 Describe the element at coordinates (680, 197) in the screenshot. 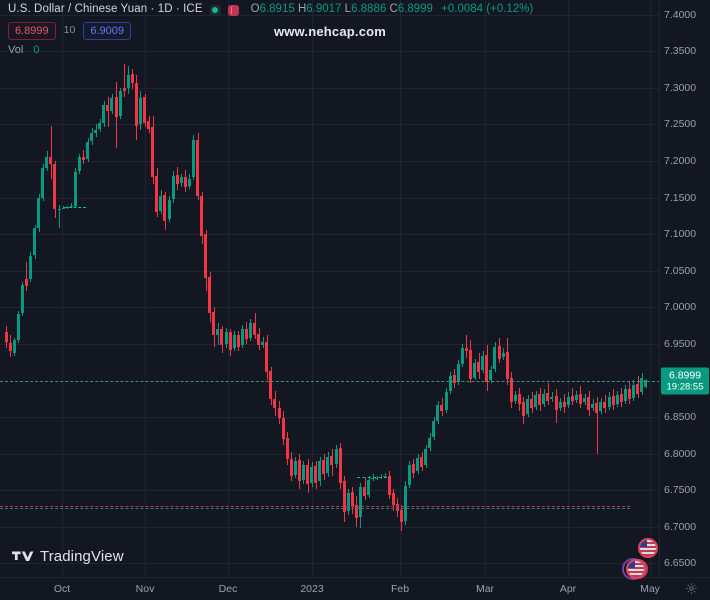

I see `price-tick-label: 7.1500` at that location.